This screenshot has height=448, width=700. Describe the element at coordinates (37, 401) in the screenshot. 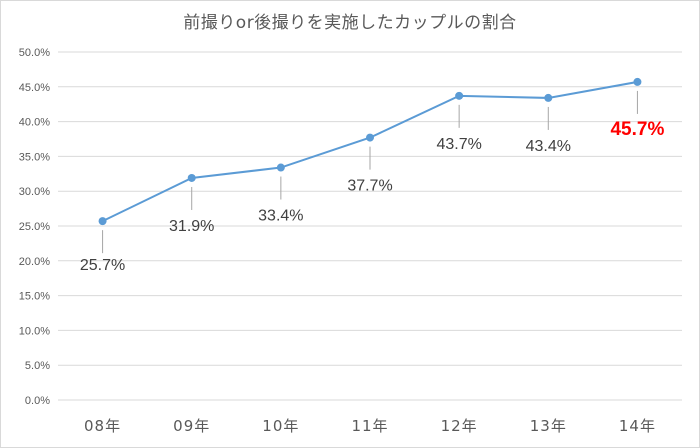

I see `y-tick-label: 0.0%` at that location.